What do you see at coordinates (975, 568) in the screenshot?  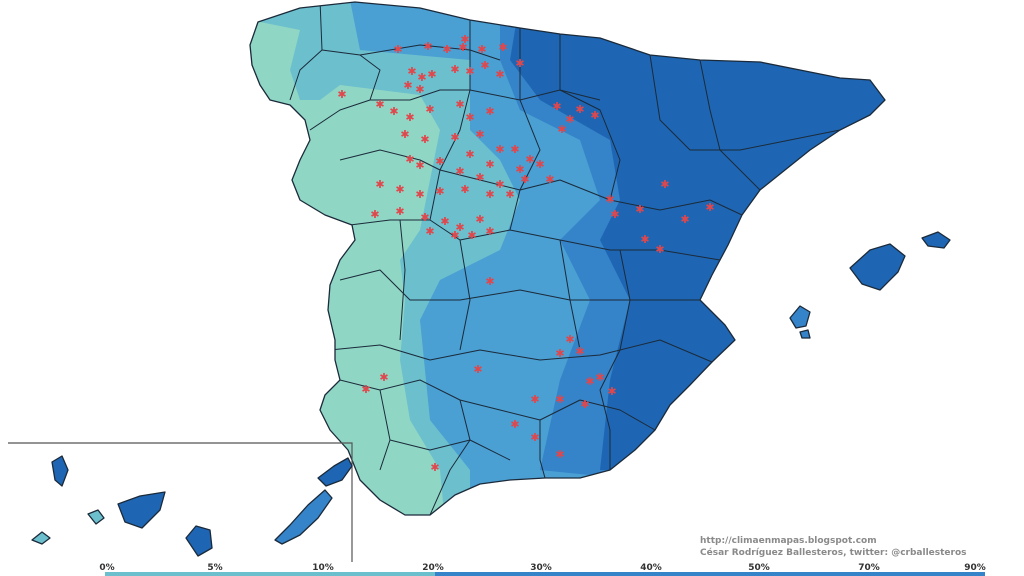 I see `legend-tick: 90%` at bounding box center [975, 568].